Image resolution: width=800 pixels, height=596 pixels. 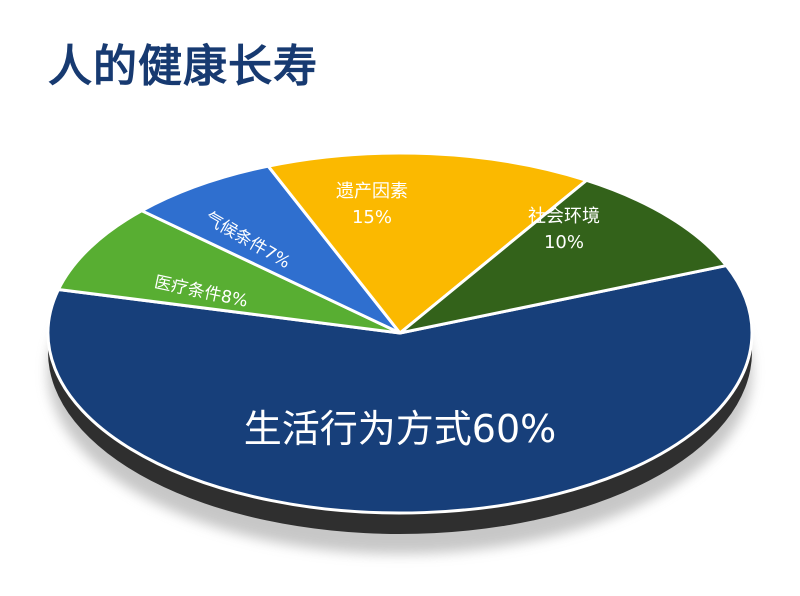 What do you see at coordinates (564, 216) in the screenshot?
I see `slice-label-social-name: 社会环境` at bounding box center [564, 216].